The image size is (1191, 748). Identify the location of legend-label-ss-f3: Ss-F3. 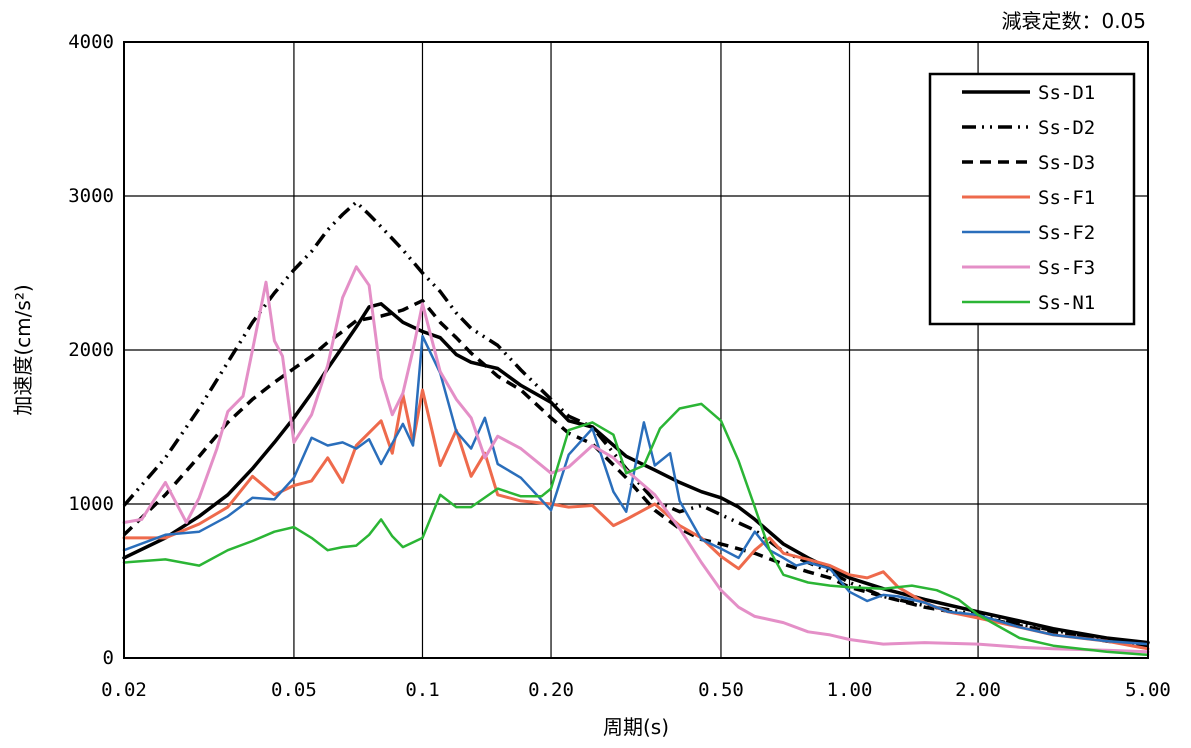
(1066, 268).